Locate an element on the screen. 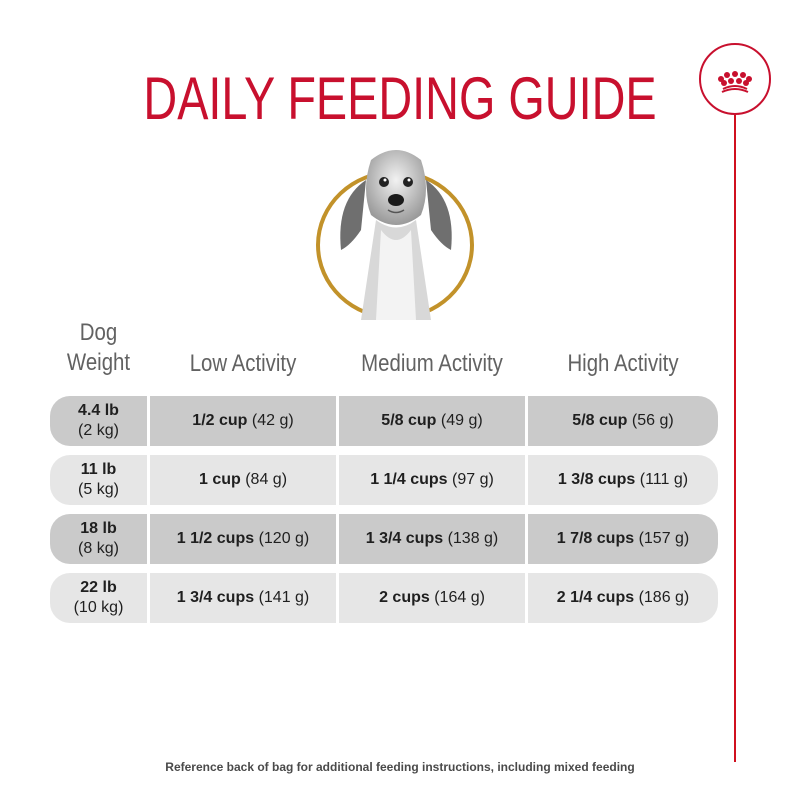  high-activity-cell: 1 7/8 cups (157 g) is located at coordinates (623, 539).